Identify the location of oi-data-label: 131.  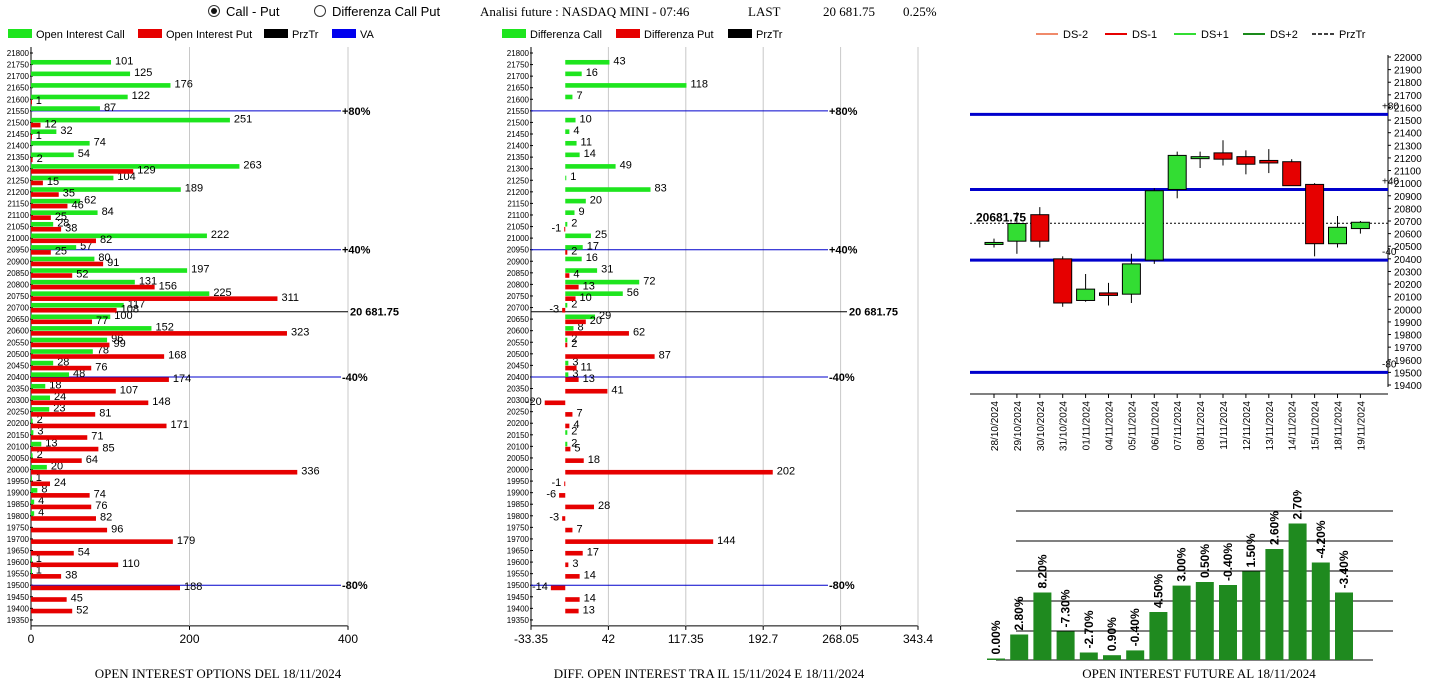
(148, 281).